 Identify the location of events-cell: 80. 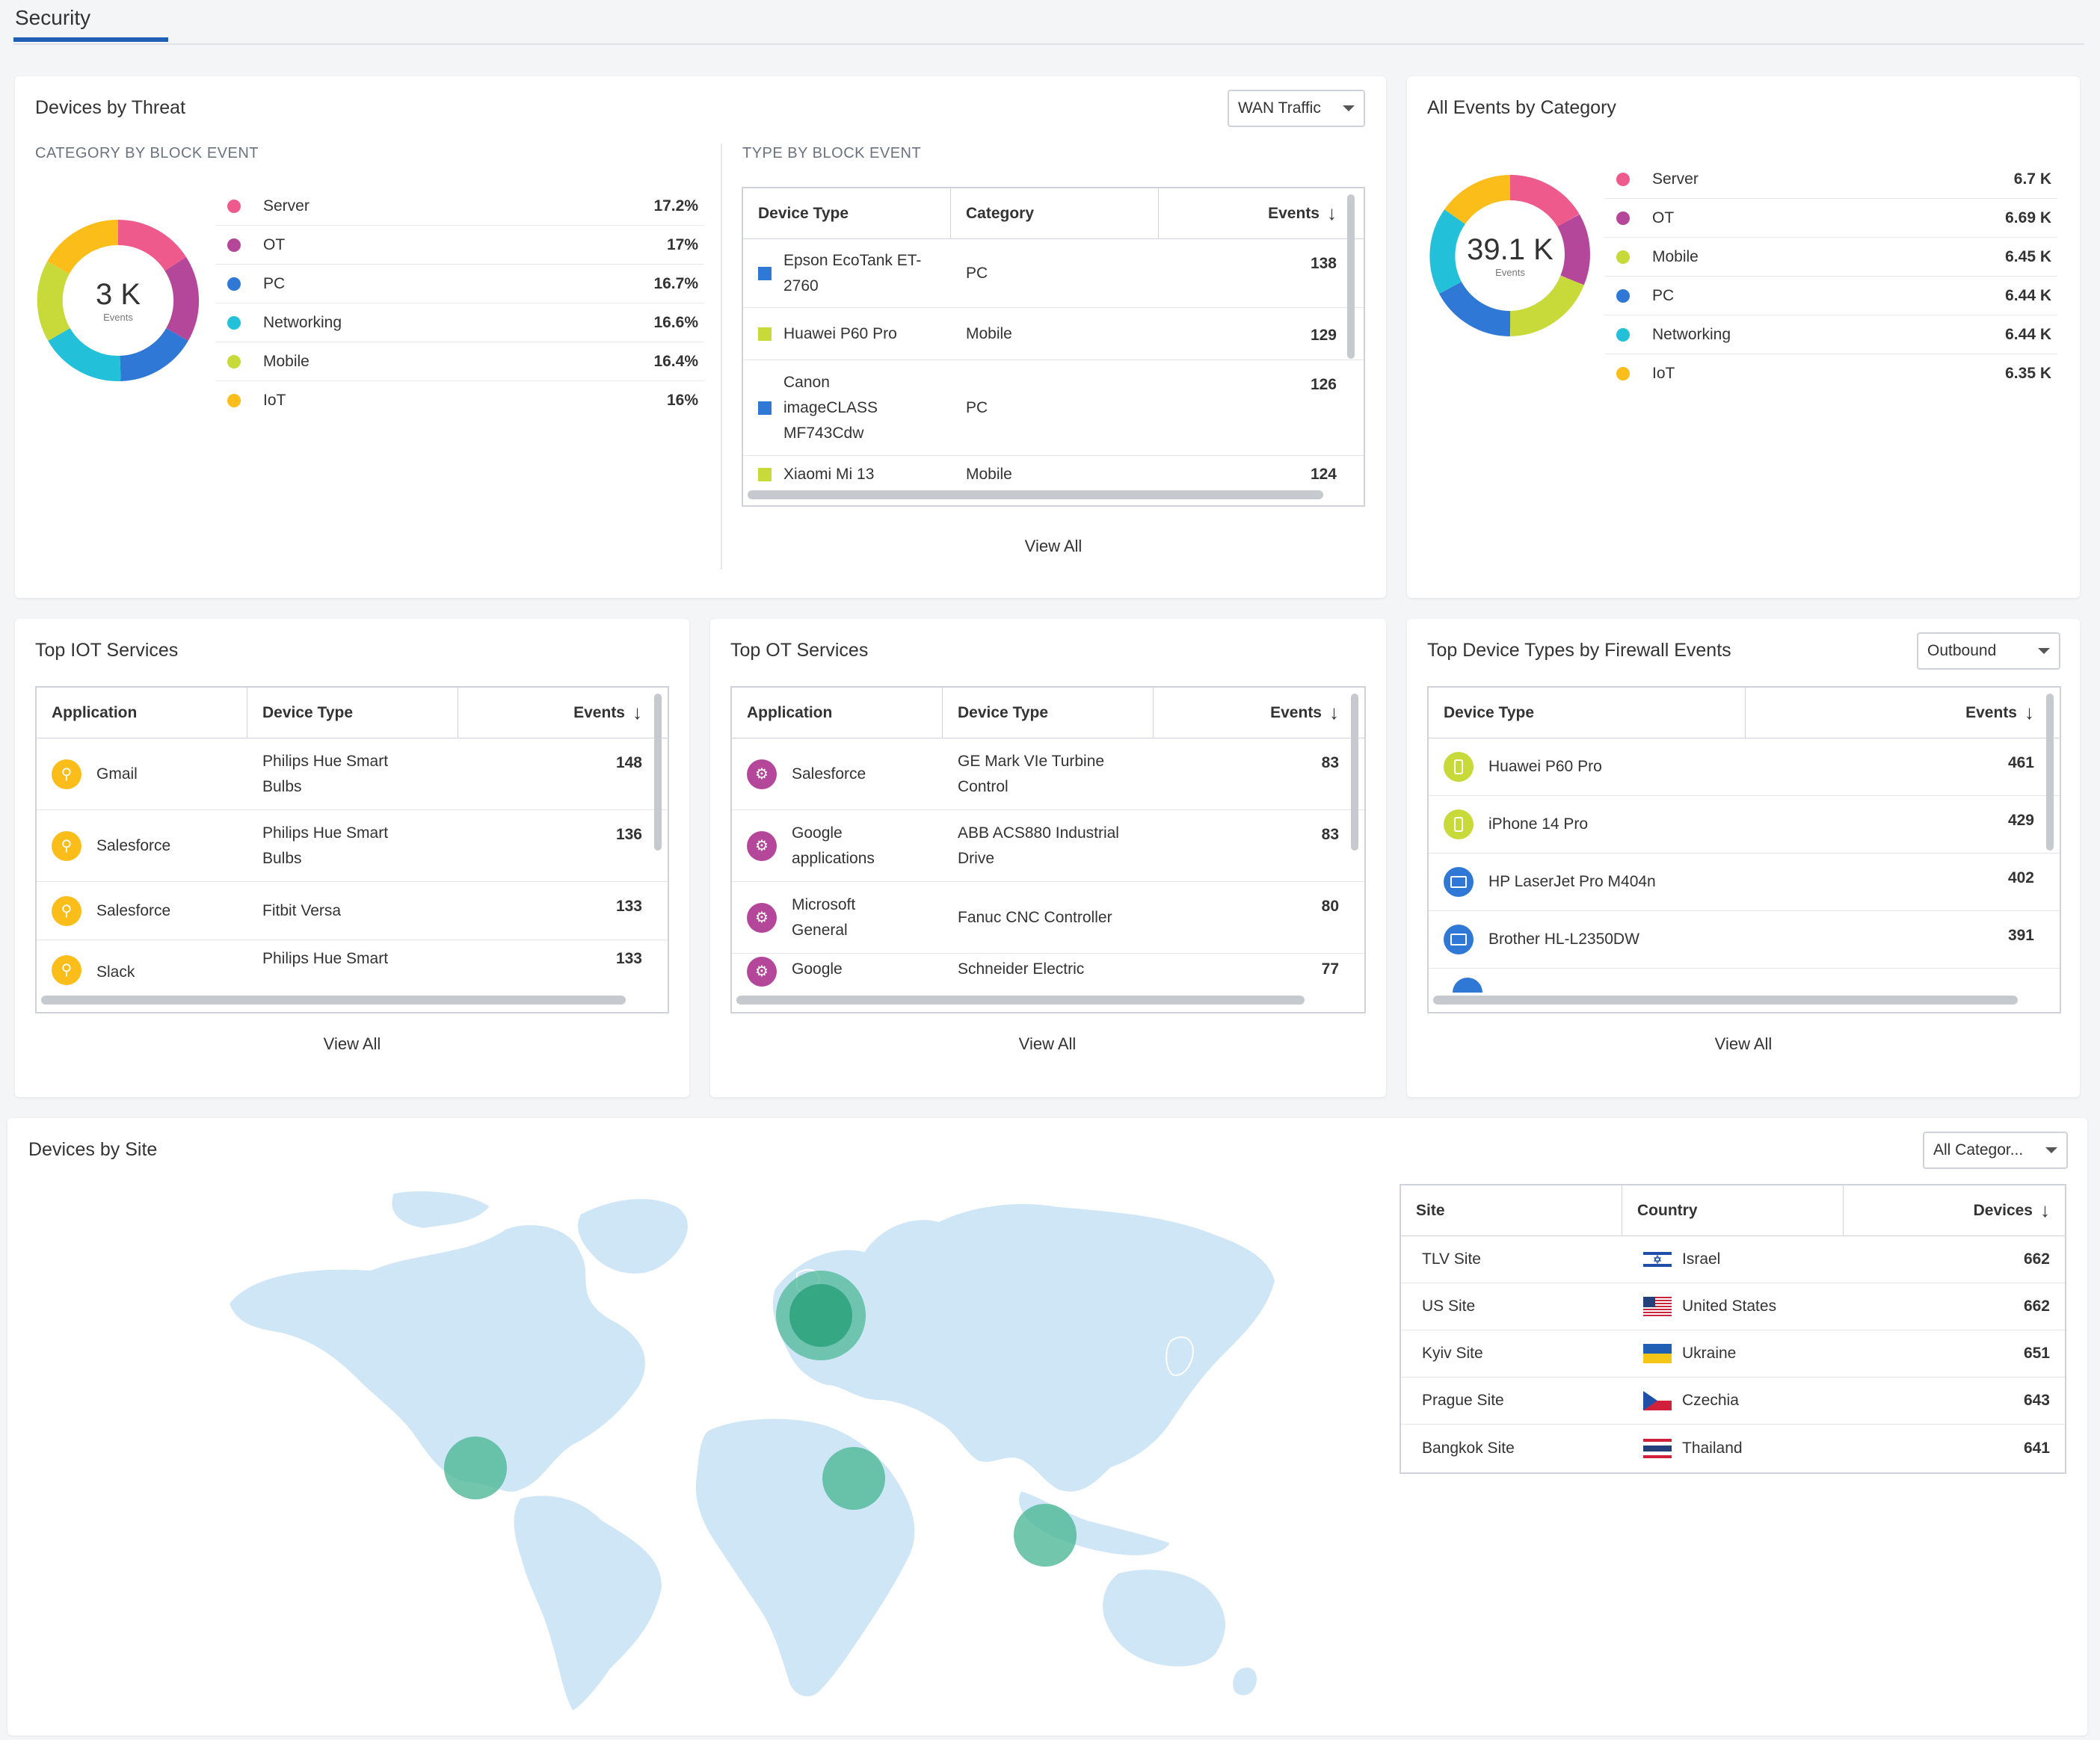
(1330, 906).